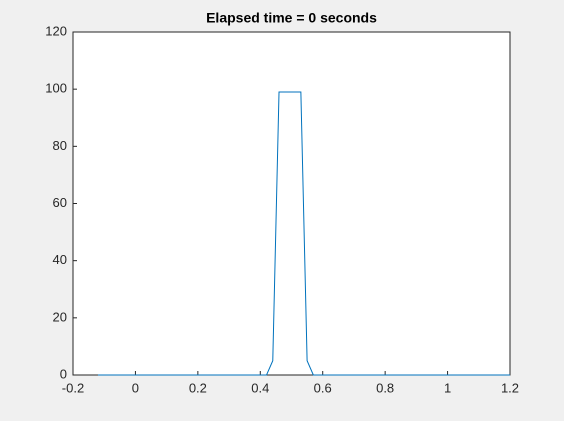 Image resolution: width=564 pixels, height=421 pixels. What do you see at coordinates (60, 145) in the screenshot?
I see `y-tick-label: 80` at bounding box center [60, 145].